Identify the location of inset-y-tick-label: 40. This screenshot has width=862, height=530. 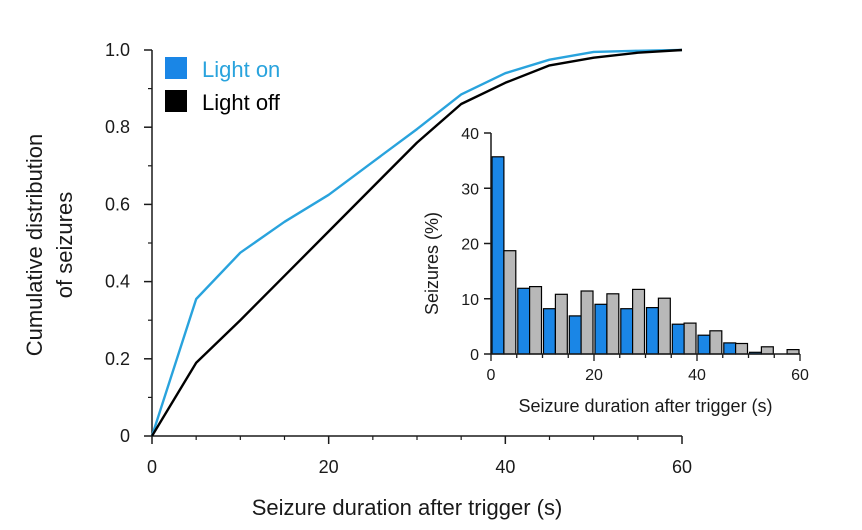
(470, 134).